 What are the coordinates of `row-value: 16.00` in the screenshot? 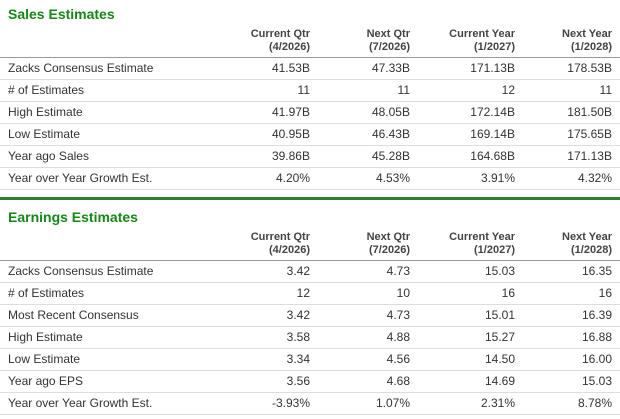 It's located at (567, 359).